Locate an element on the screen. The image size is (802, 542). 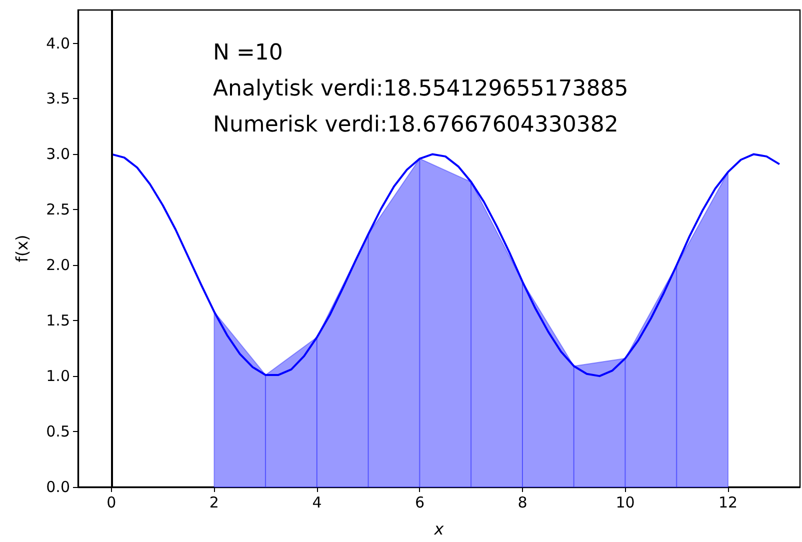
x-tick-label: 6 is located at coordinates (419, 503).